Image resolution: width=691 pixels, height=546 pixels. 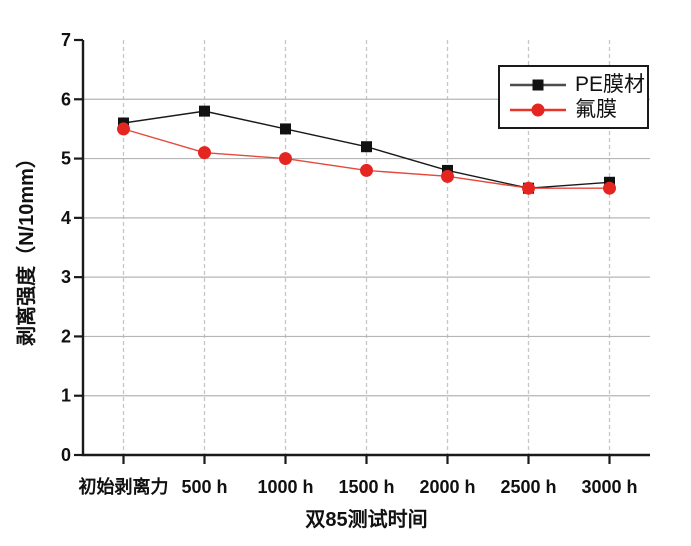 What do you see at coordinates (66, 159) in the screenshot?
I see `y-tick-label: 5` at bounding box center [66, 159].